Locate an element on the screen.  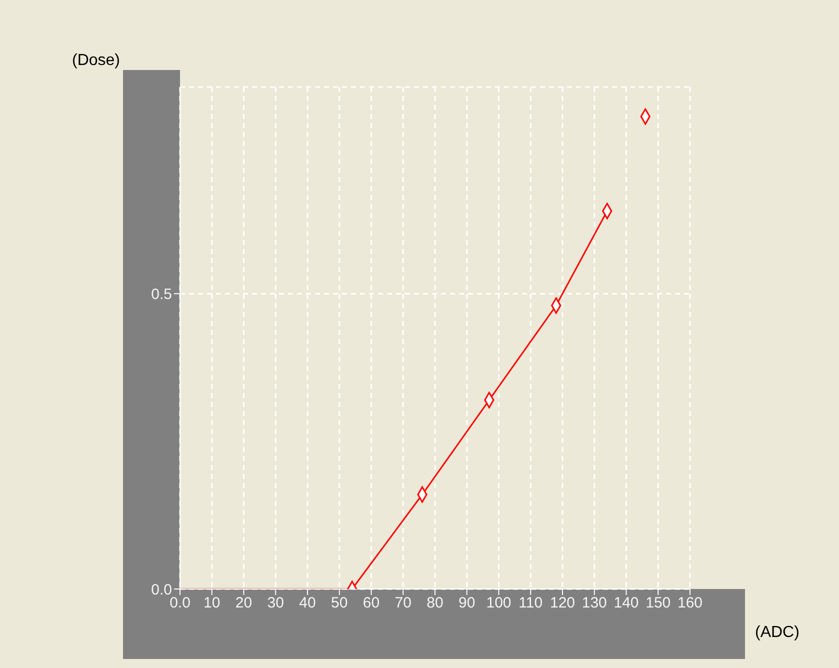
x-tick-label: 70 is located at coordinates (403, 603).